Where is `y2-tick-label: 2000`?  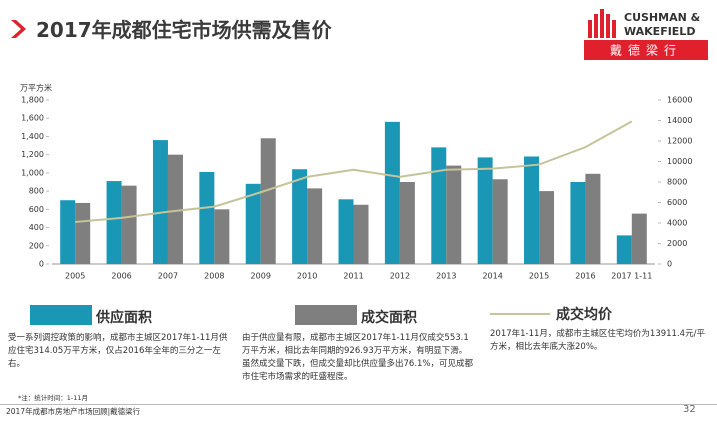
y2-tick-label: 2000 is located at coordinates (677, 243).